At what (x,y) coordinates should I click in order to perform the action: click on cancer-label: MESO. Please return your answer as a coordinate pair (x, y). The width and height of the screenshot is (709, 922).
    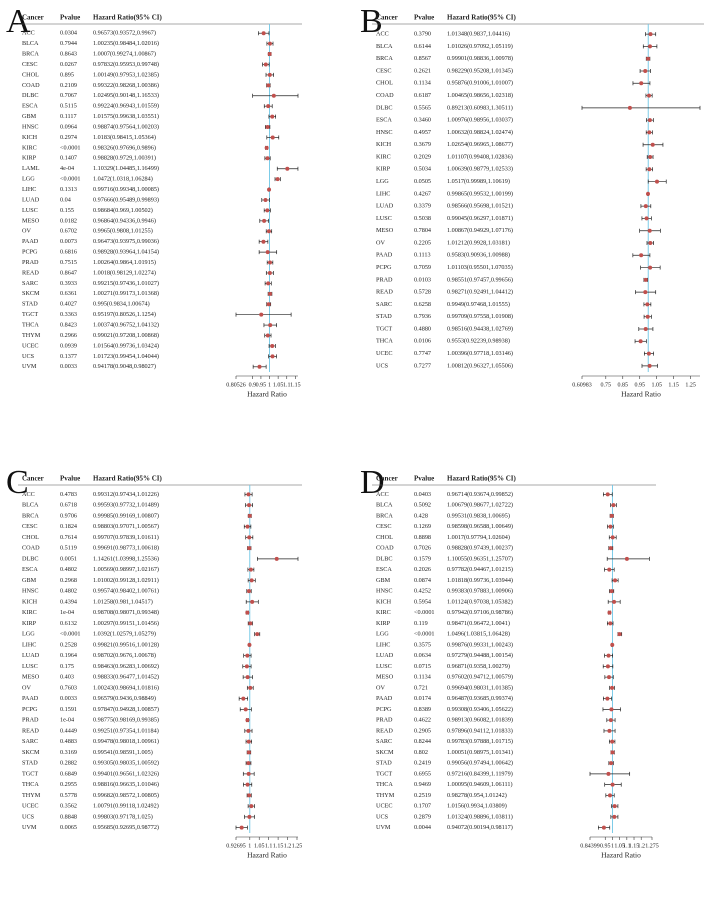
    Looking at the image, I should click on (385, 230).